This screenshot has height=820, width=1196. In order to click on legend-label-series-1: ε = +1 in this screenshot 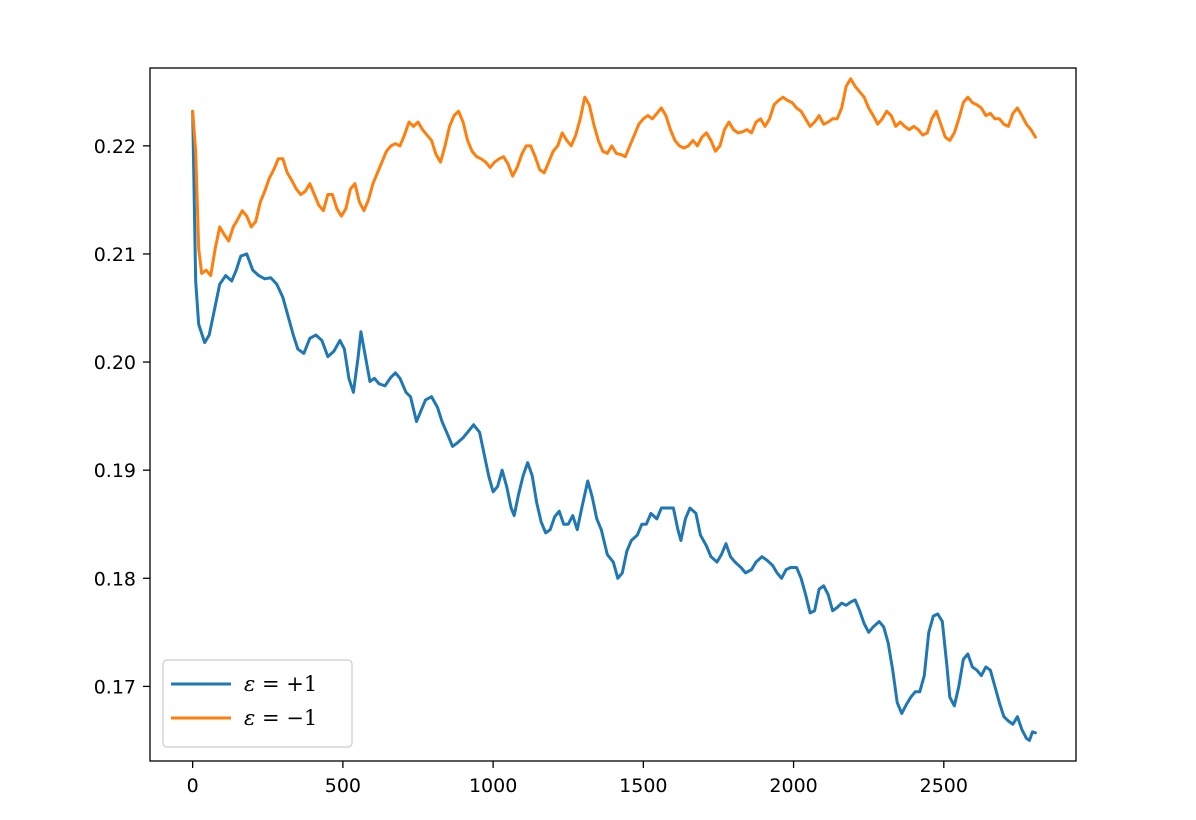, I will do `click(280, 684)`.